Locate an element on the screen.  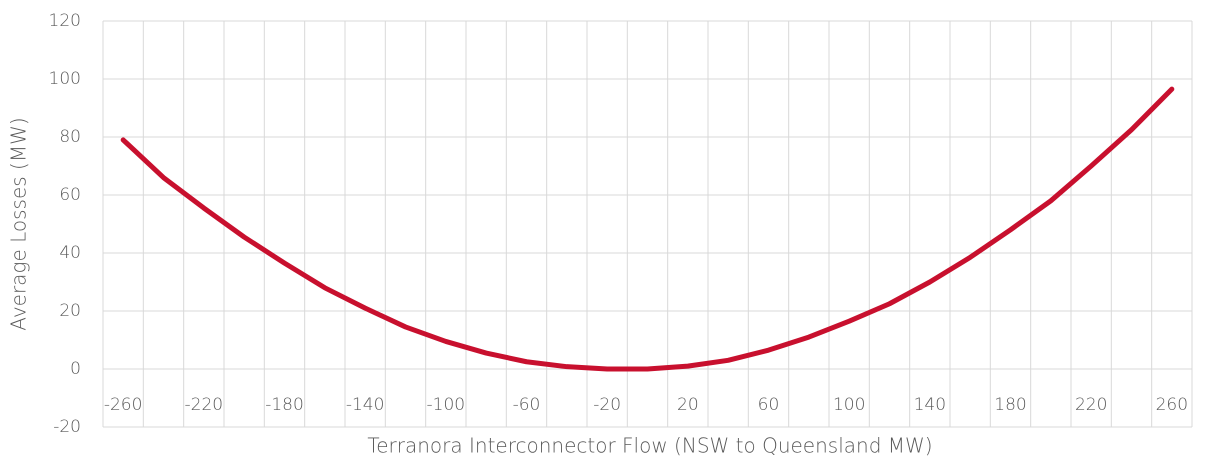
x-tick-label: -180 is located at coordinates (284, 405).